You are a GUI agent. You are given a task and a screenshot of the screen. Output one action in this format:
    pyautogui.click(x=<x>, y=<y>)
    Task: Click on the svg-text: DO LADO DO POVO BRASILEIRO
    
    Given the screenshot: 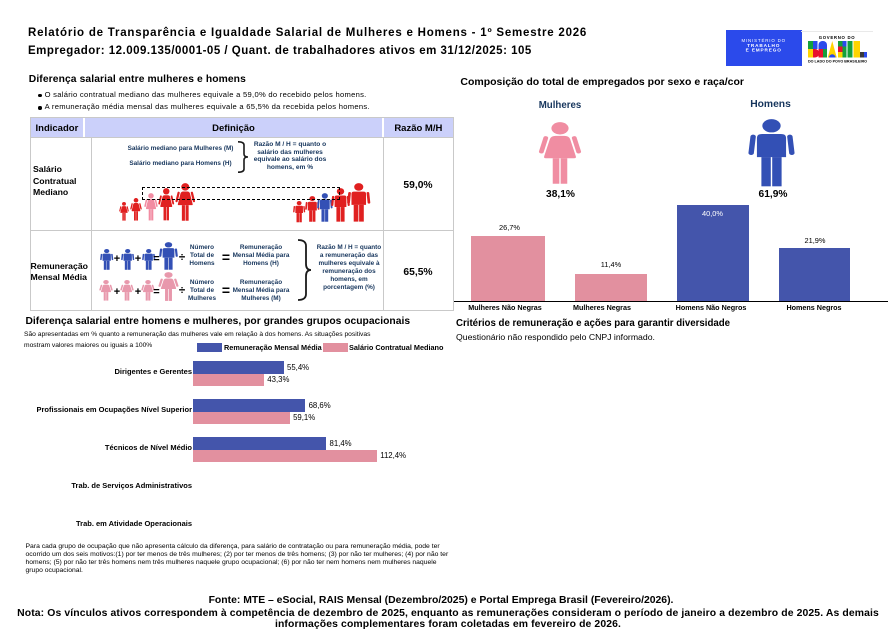 What is the action you would take?
    pyautogui.click(x=837, y=61)
    